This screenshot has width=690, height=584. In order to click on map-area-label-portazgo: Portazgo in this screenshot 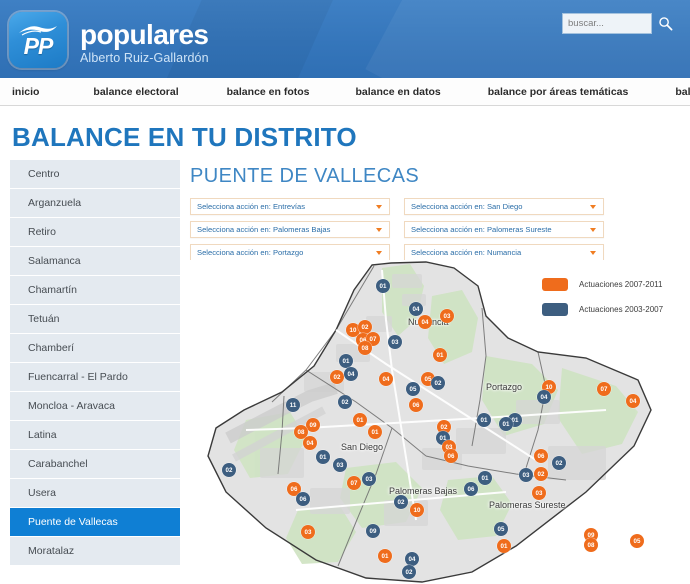, I will do `click(504, 387)`.